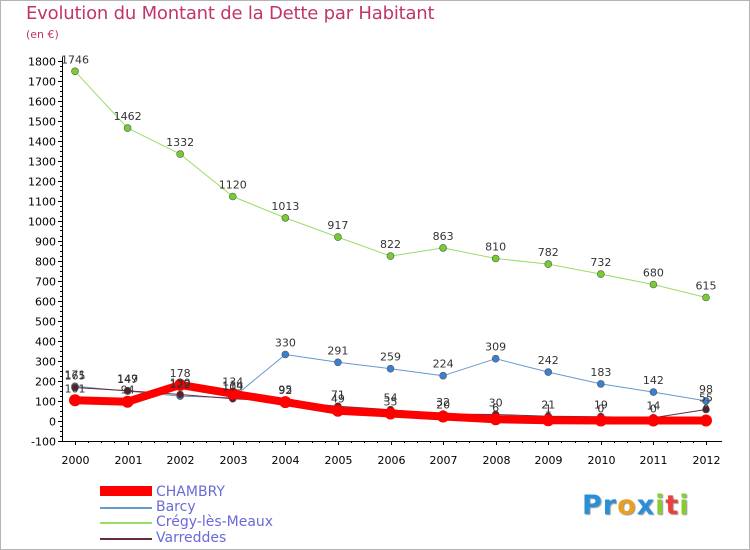 The height and width of the screenshot is (550, 750). I want to click on data-label-varreddes: 95, so click(285, 390).